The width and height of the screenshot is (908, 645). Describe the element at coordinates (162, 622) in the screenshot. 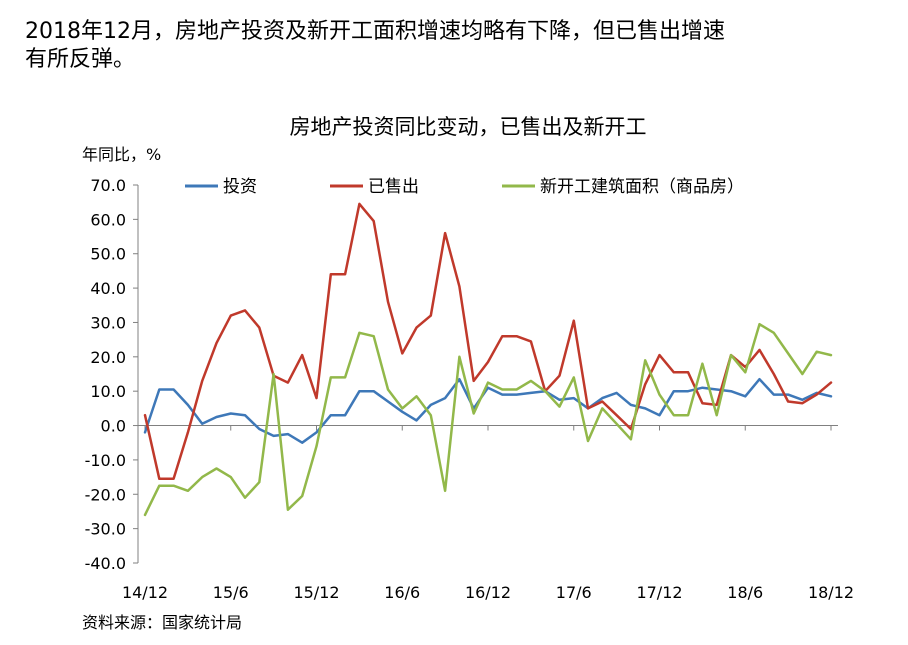

I see `source-note: 资料来源：国家统计局` at that location.